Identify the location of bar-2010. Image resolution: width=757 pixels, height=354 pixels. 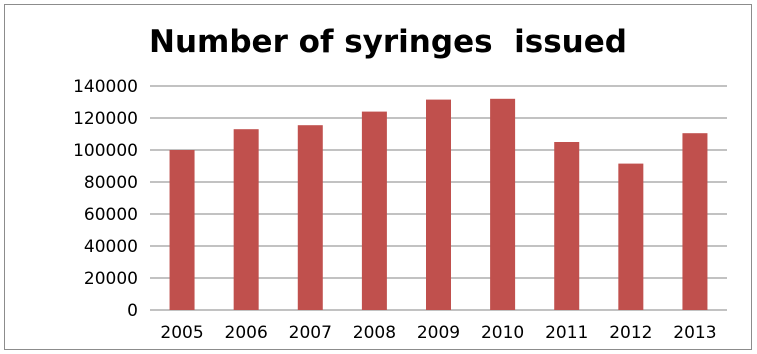
(503, 204).